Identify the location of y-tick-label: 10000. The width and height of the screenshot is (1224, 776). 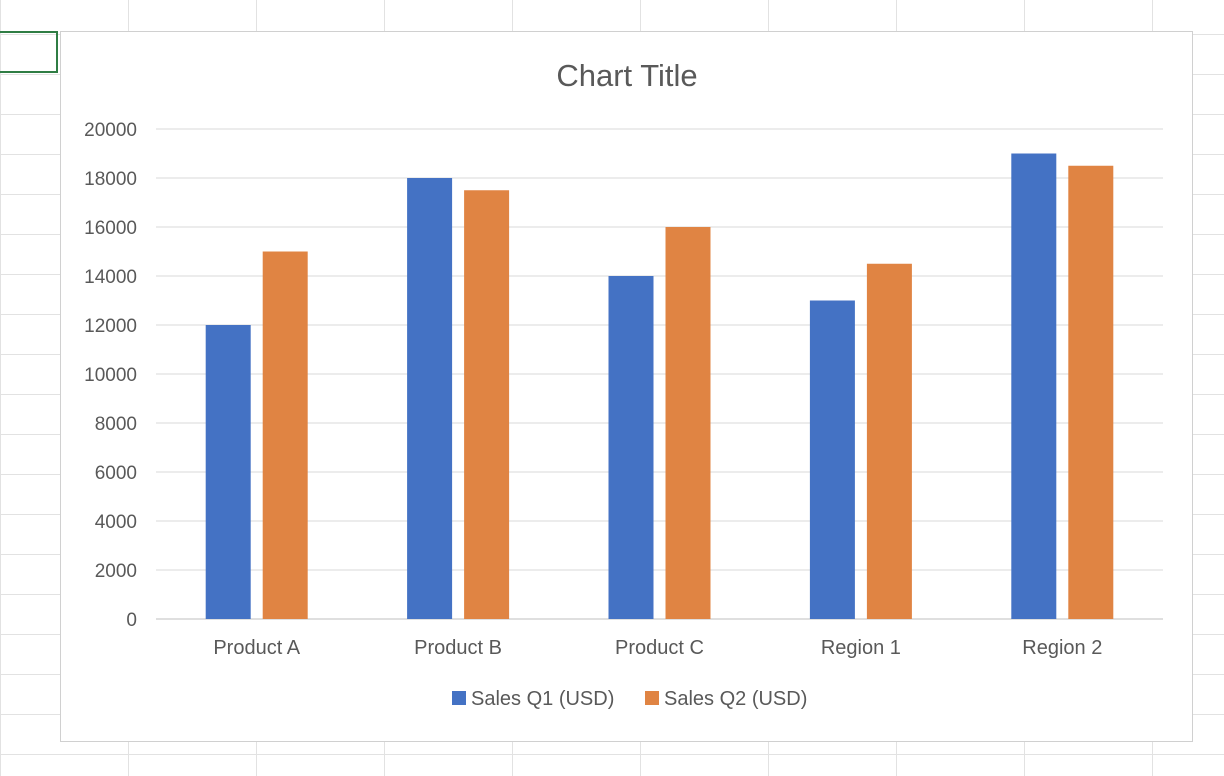
(110, 375).